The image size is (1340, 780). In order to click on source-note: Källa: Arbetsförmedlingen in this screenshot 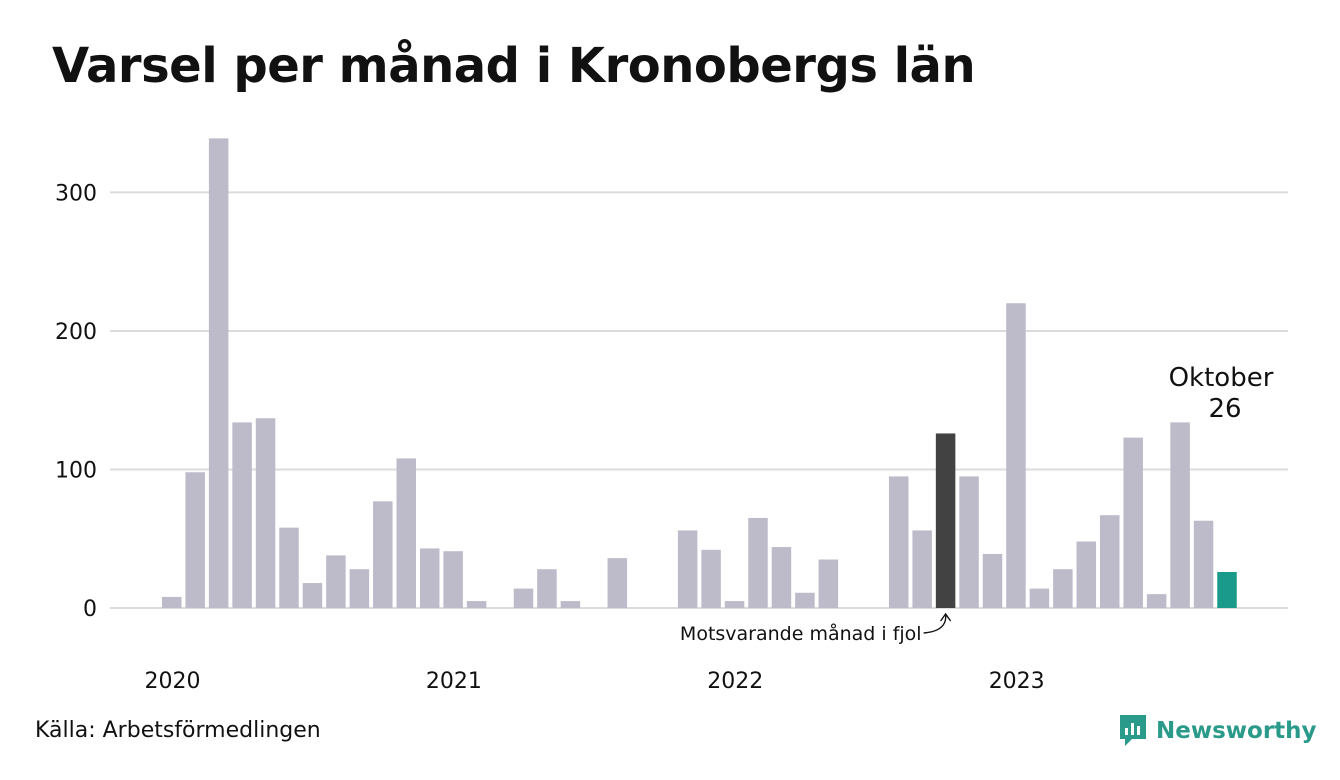, I will do `click(178, 730)`.